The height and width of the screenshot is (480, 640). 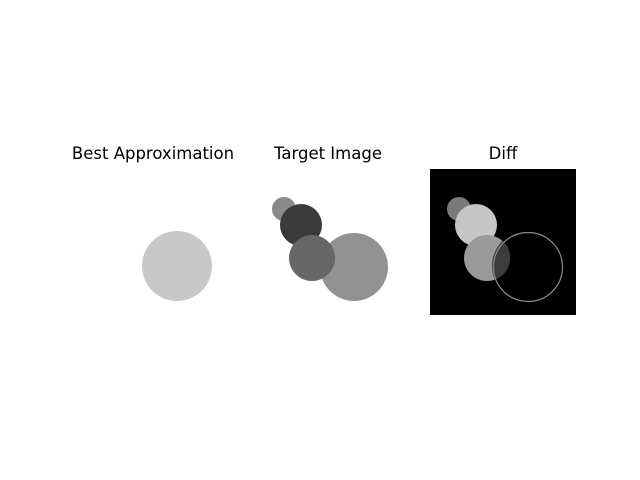 I want to click on approx-circle, so click(x=177, y=266).